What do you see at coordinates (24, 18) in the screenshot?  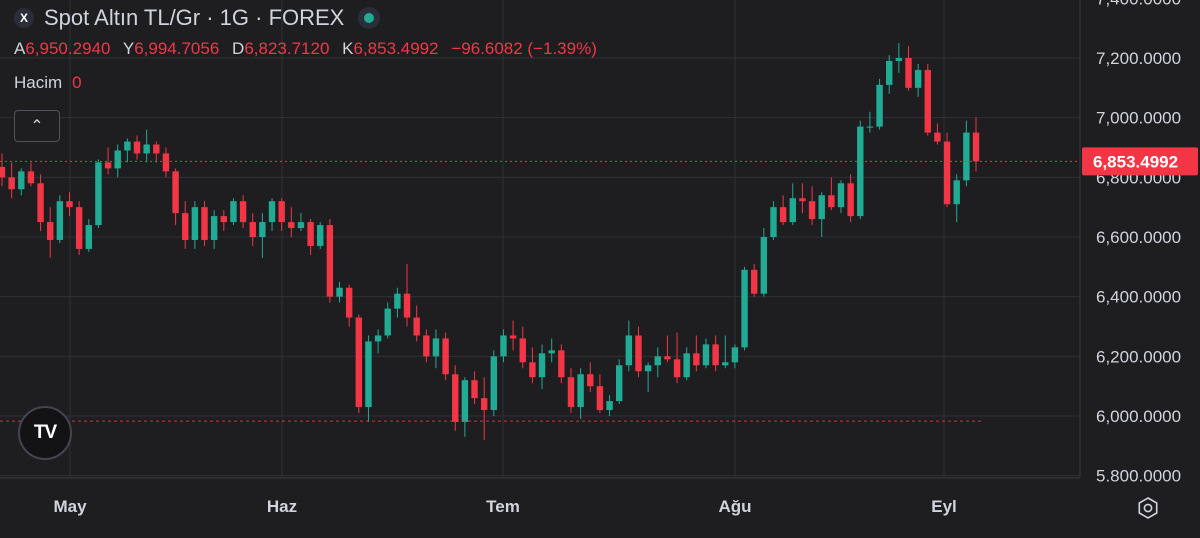 I see `symbol-badge-icon: X` at bounding box center [24, 18].